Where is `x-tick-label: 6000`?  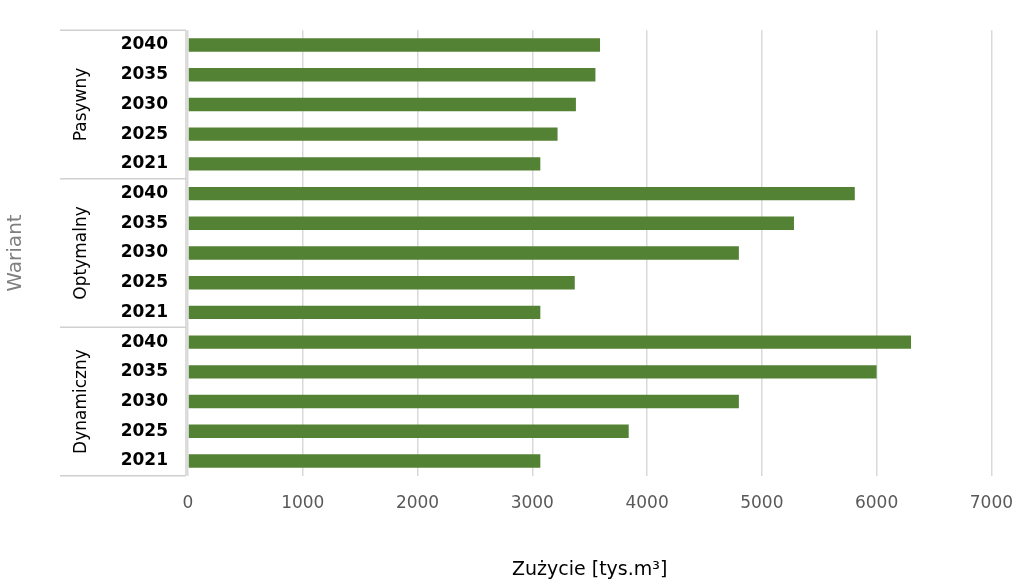 x-tick-label: 6000 is located at coordinates (876, 502).